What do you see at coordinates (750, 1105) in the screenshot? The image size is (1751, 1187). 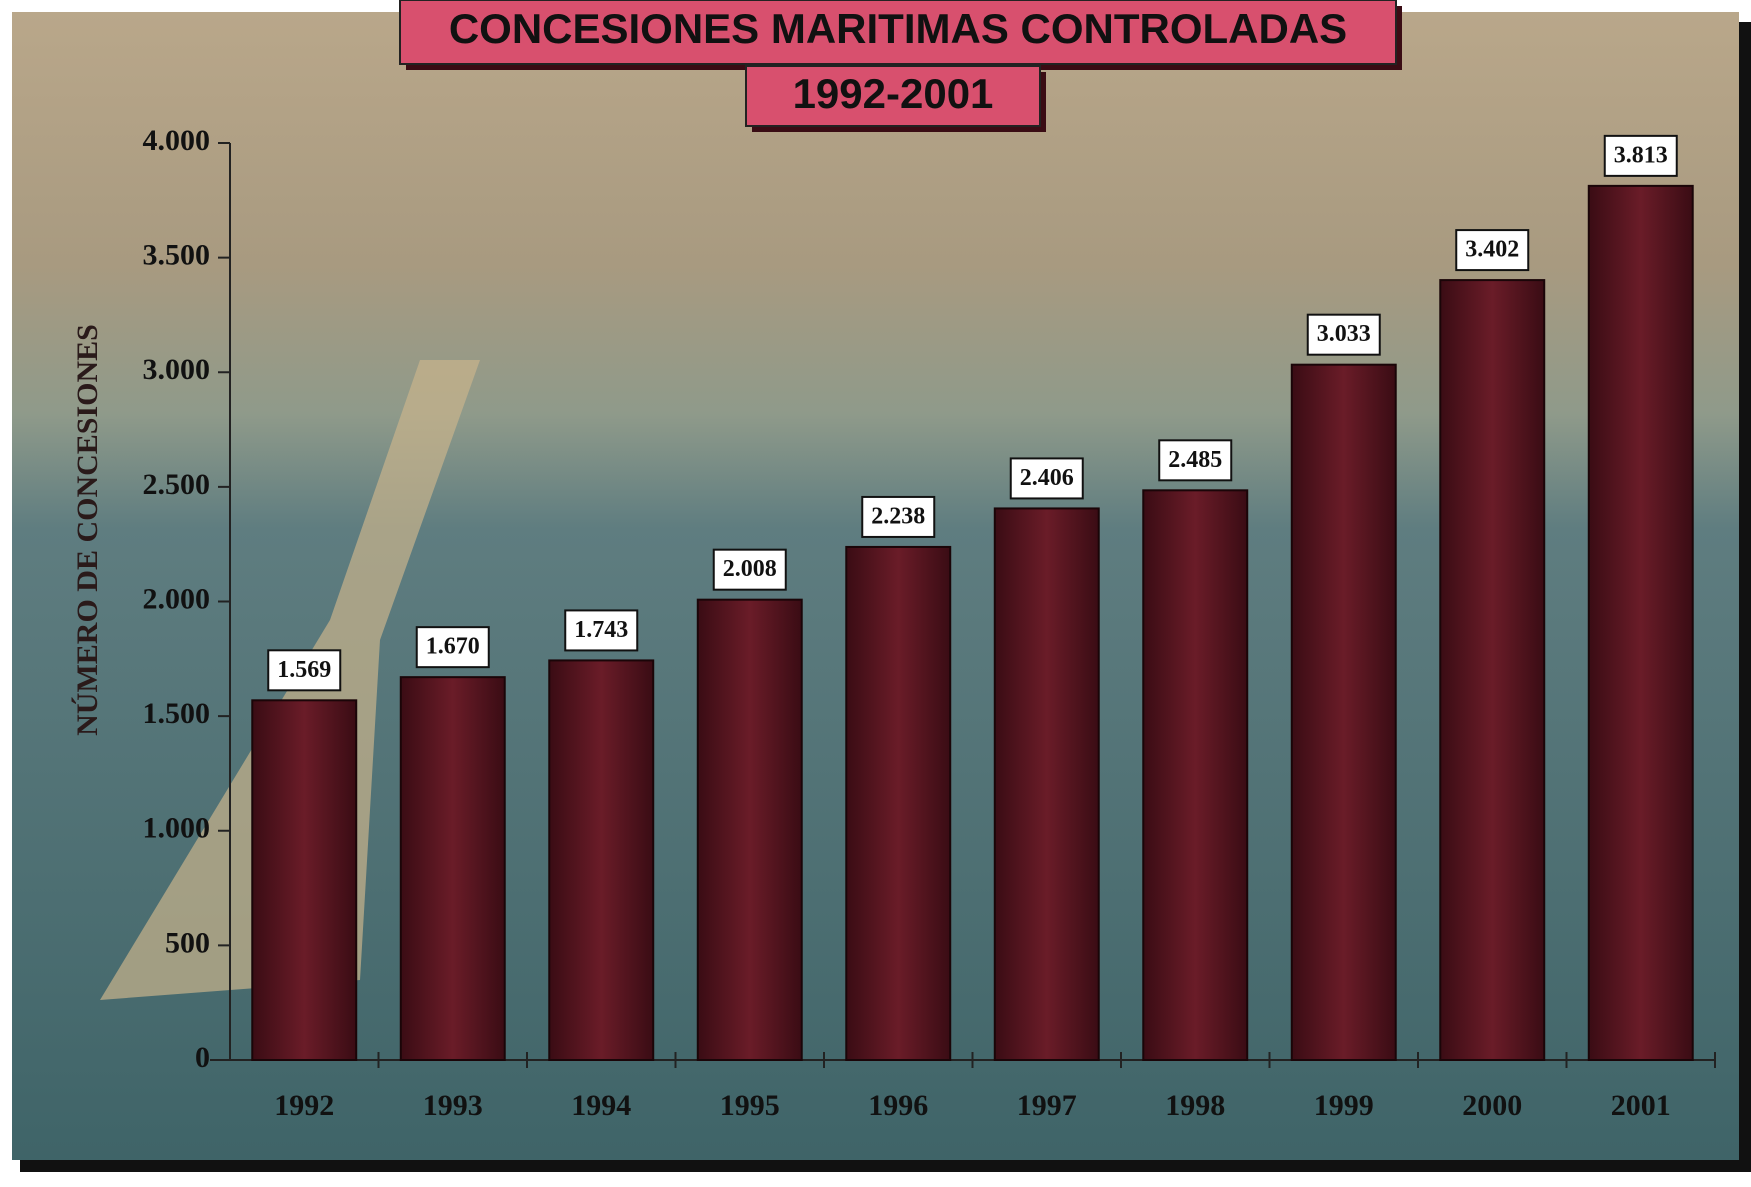 I see `x-tick-label: 1995` at bounding box center [750, 1105].